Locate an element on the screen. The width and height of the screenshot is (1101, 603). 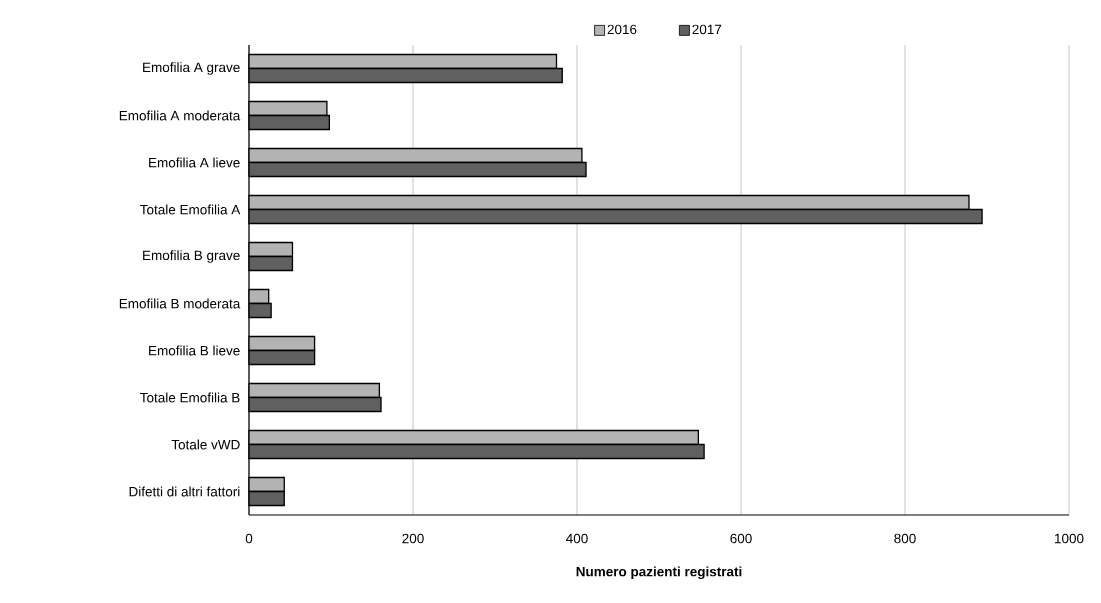
y-tick-label: Emofilia B lieve is located at coordinates (194, 350).